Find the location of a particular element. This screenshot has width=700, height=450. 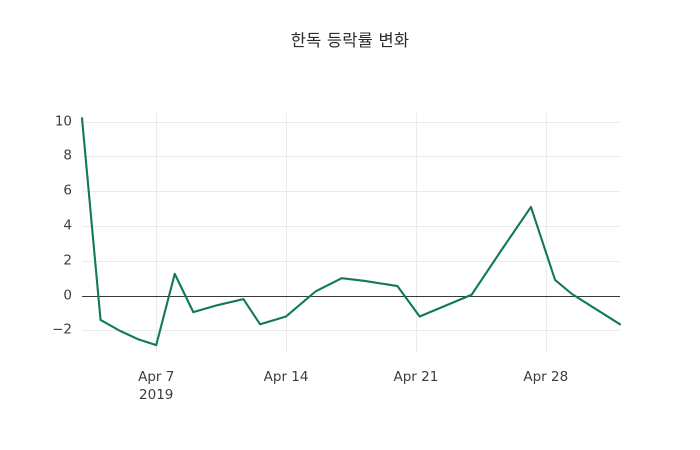

y-axis-tick-label: −2 is located at coordinates (62, 329).